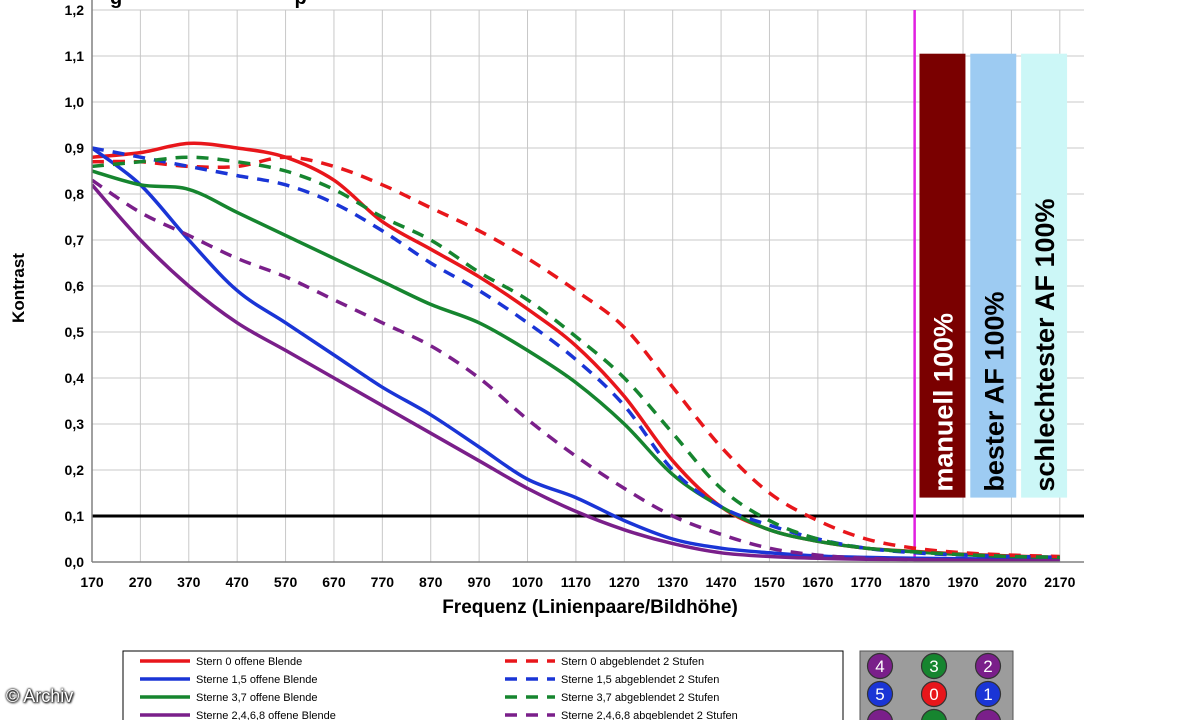 This screenshot has width=1200, height=720. I want to click on y-axis-label: Kontrast, so click(18, 288).